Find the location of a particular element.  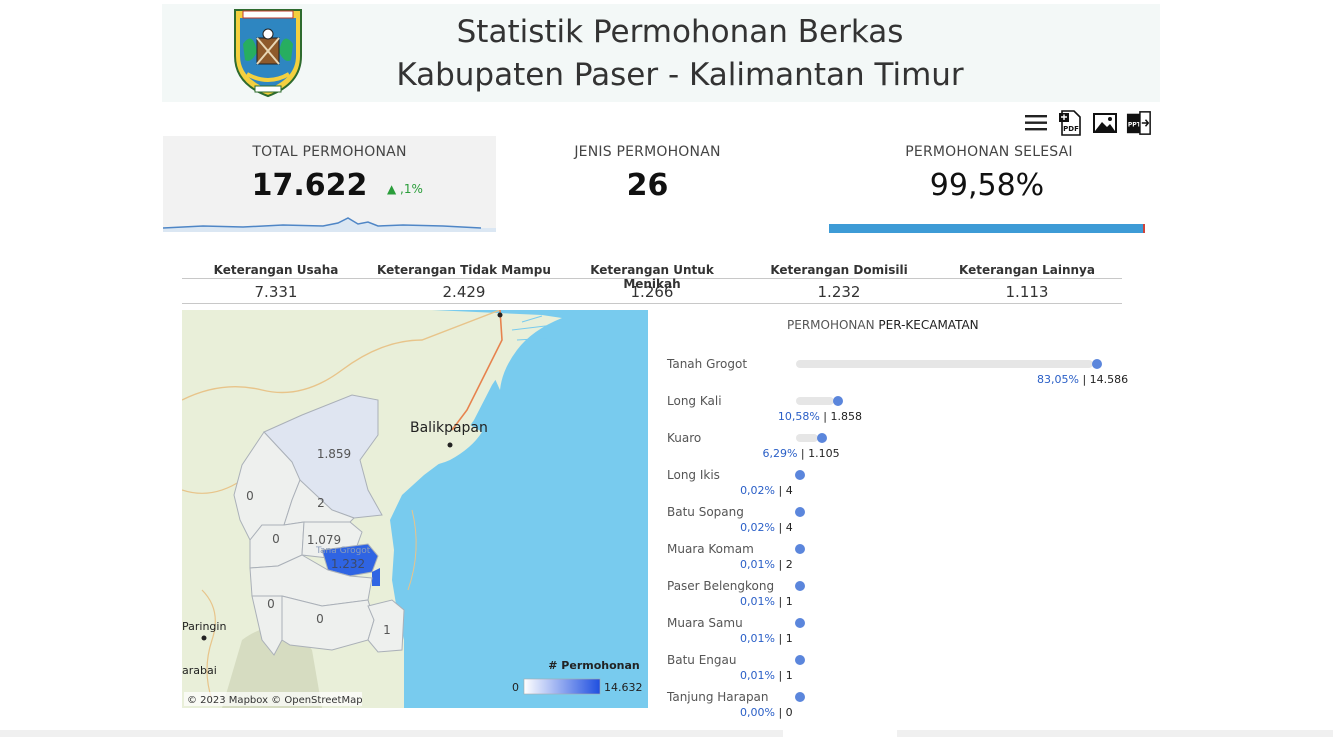

region-value-muara-samu: 0 is located at coordinates (276, 539).